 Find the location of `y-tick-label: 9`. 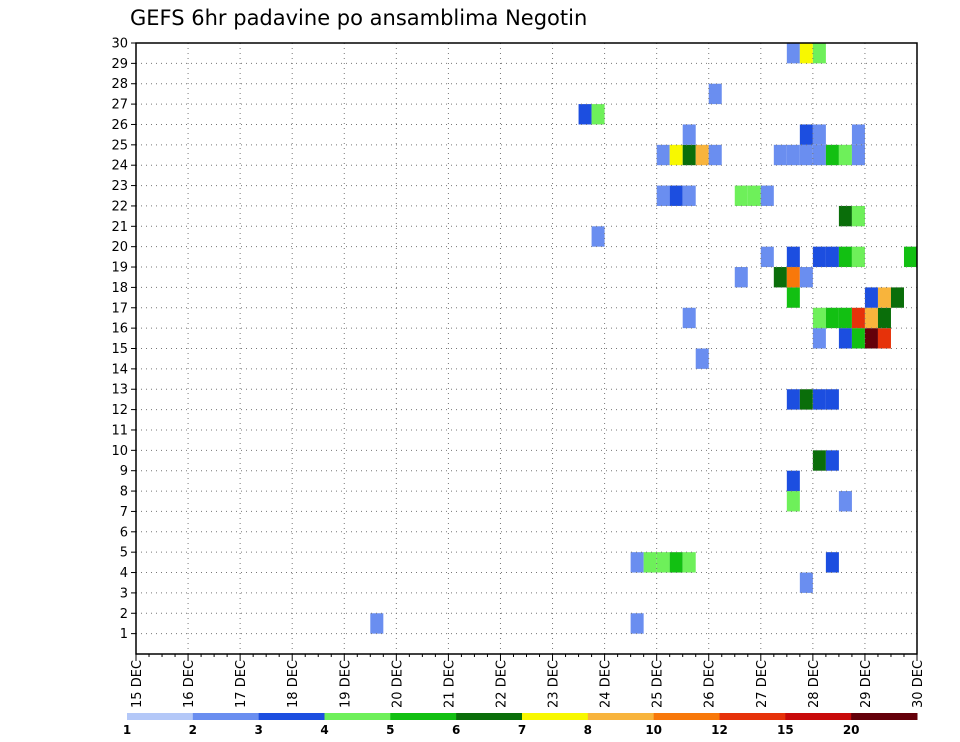

y-tick-label: 9 is located at coordinates (124, 471).